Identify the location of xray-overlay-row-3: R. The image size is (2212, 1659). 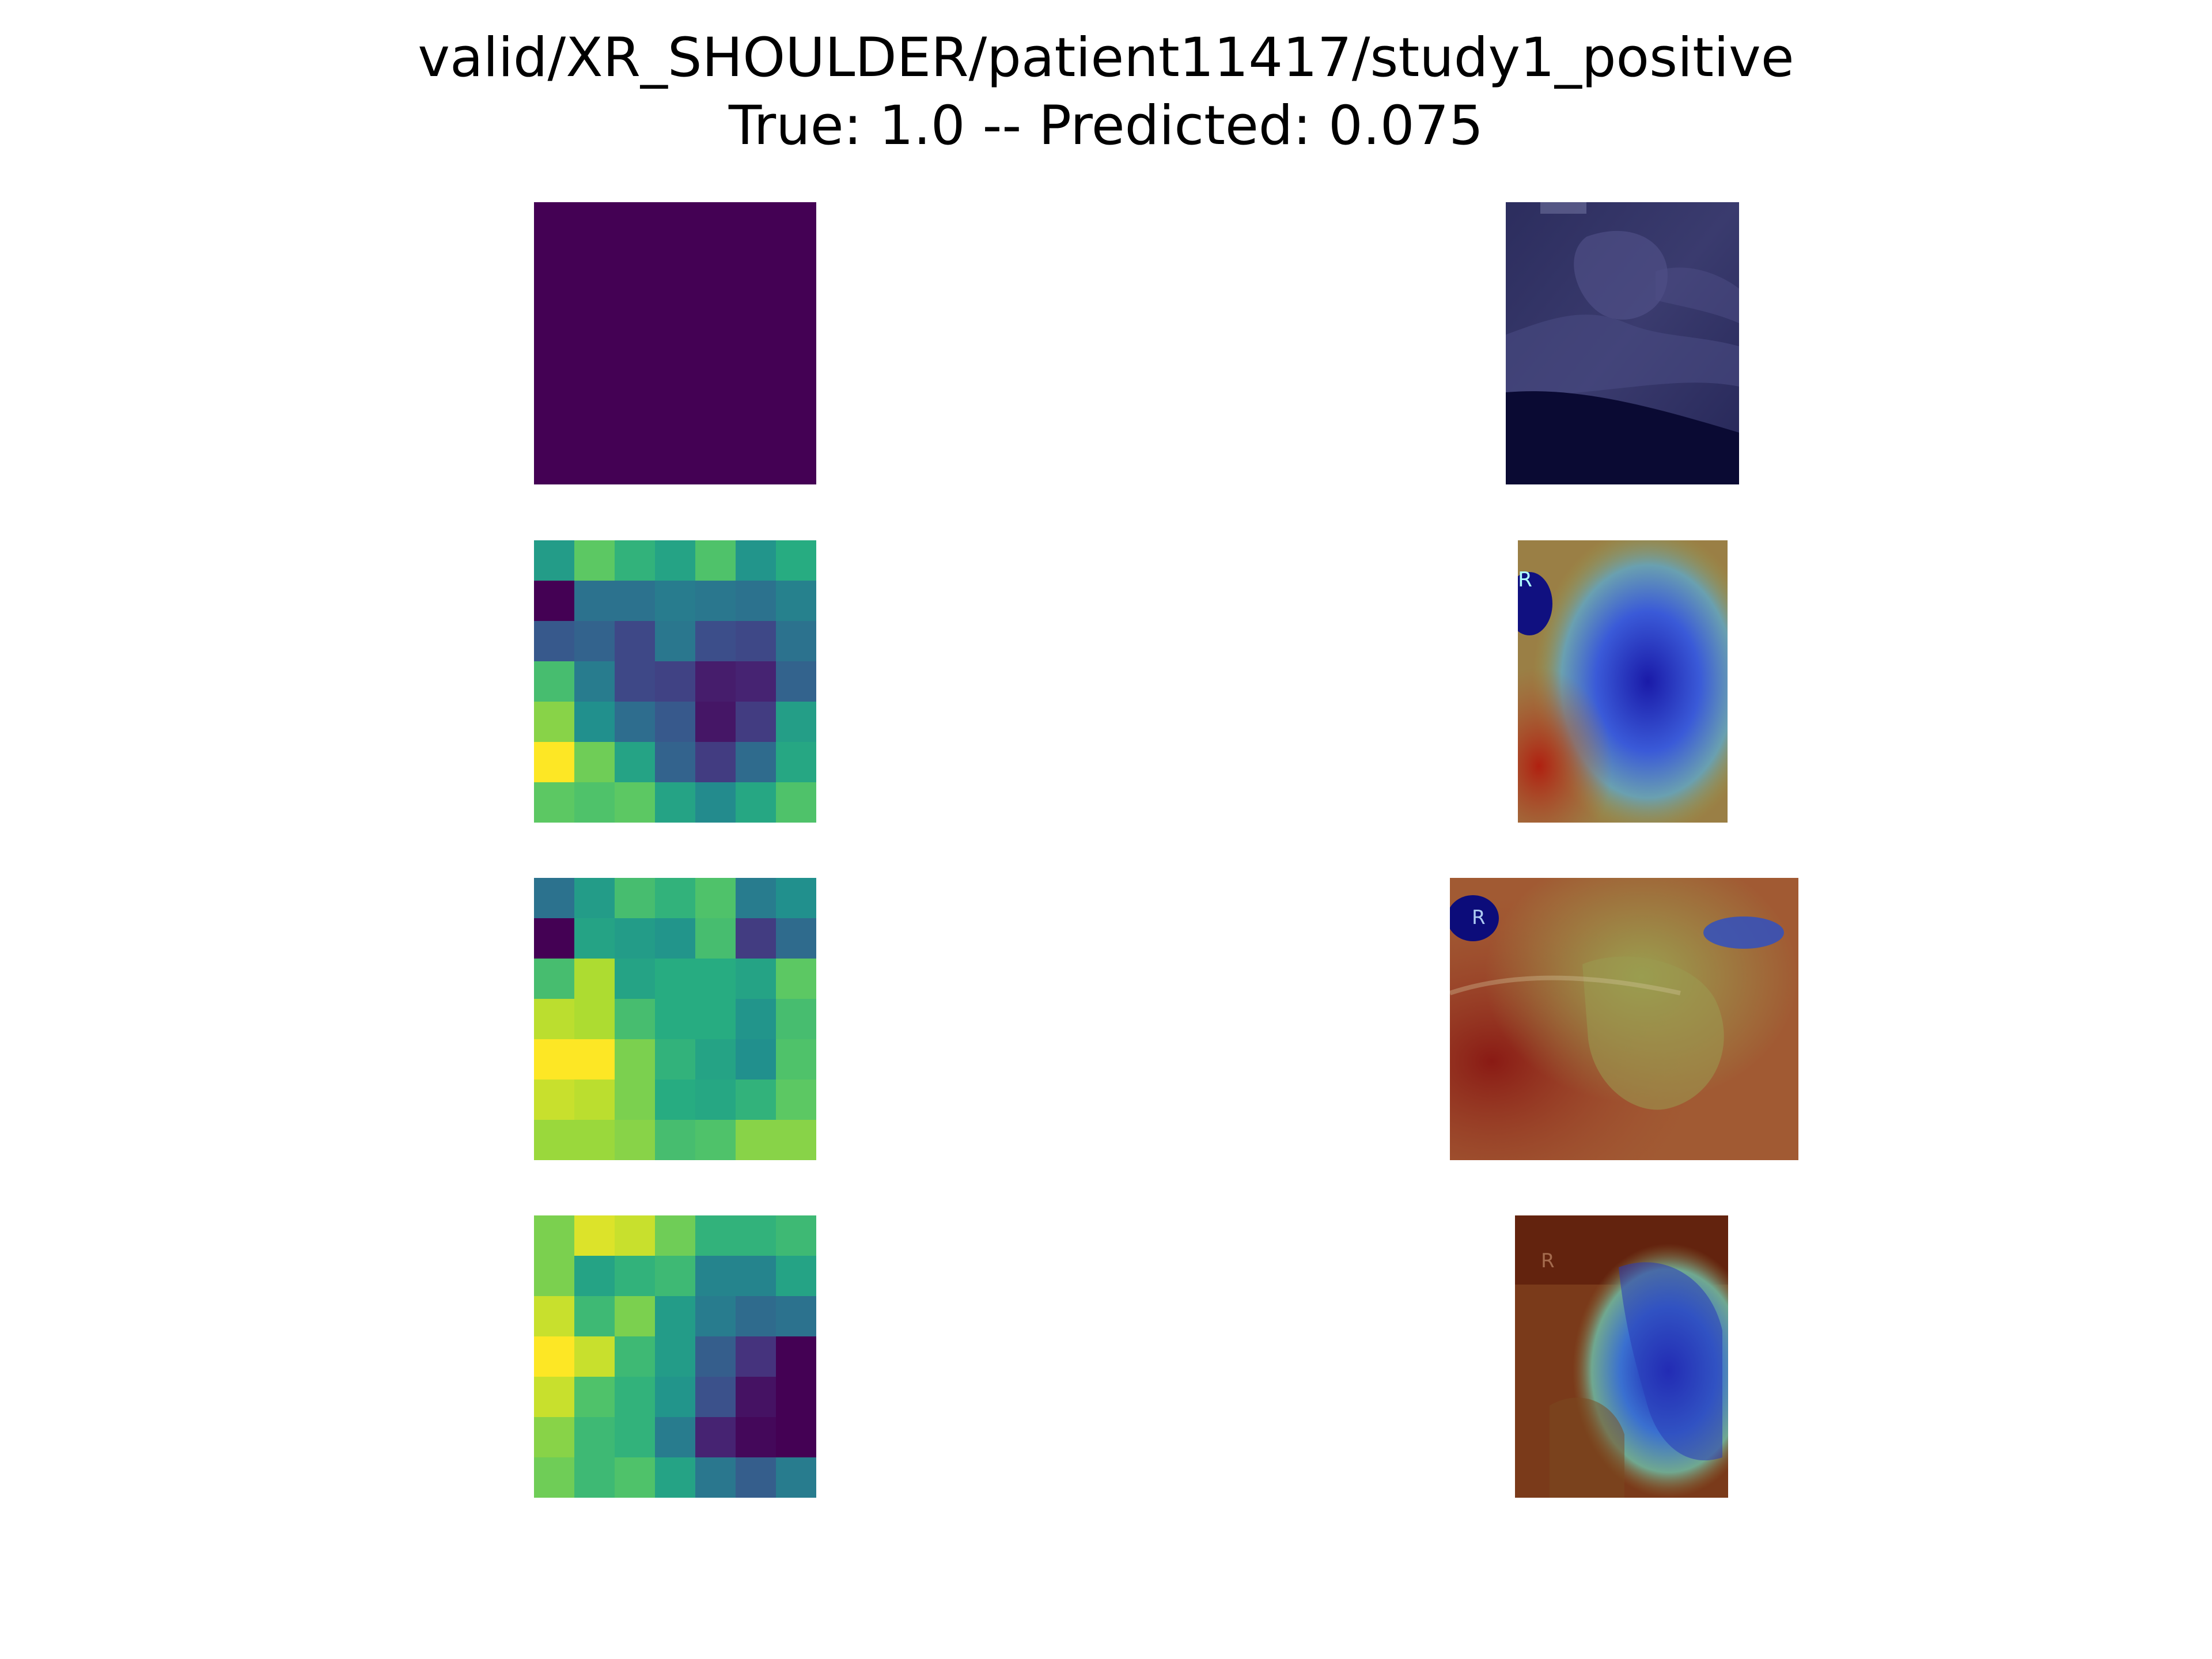
(1624, 1019).